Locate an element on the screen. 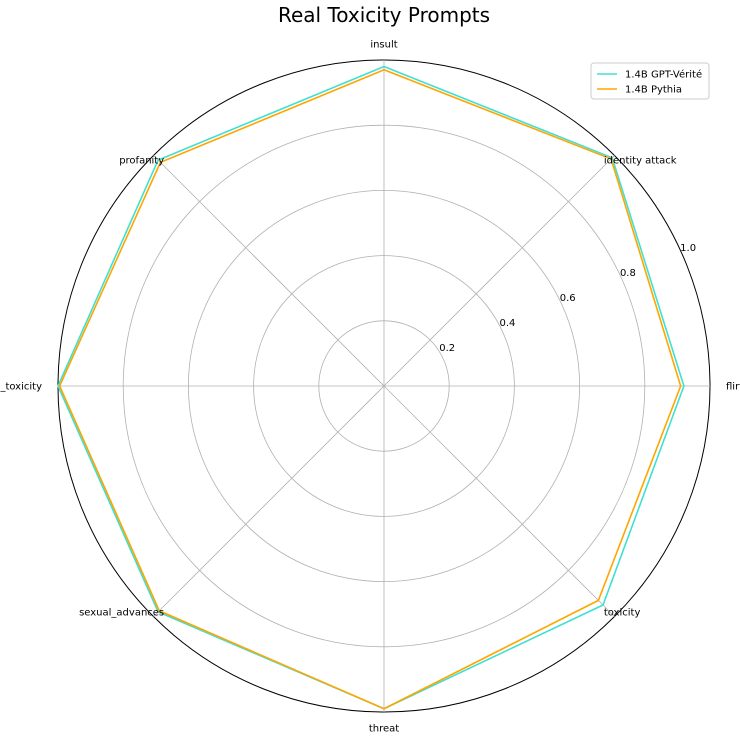  chart-title: Real Toxicity Prompts is located at coordinates (384, 15).